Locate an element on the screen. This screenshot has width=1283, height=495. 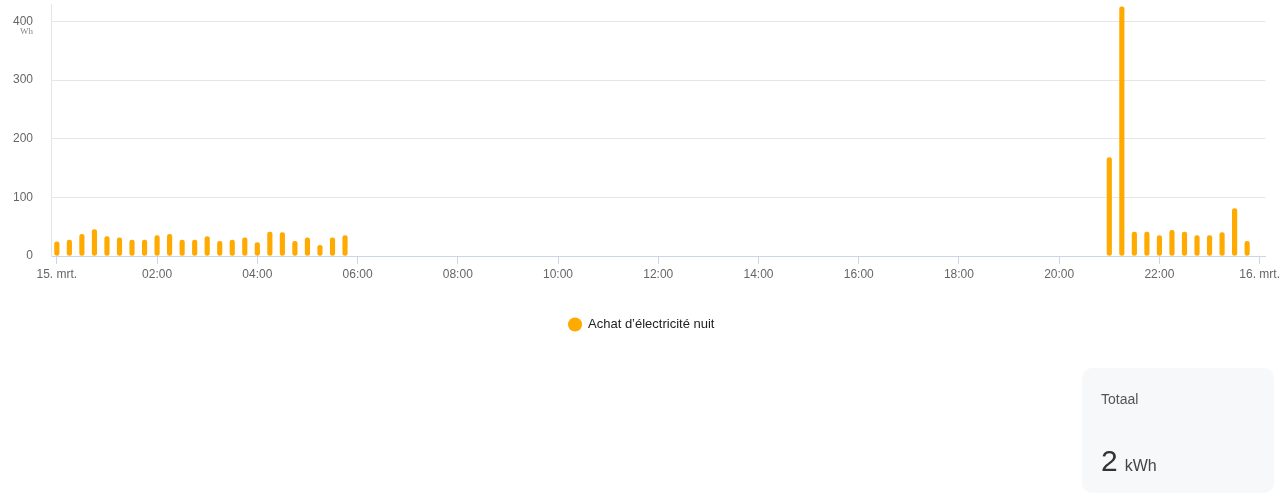
x-tick-label: 06:00 is located at coordinates (357, 273).